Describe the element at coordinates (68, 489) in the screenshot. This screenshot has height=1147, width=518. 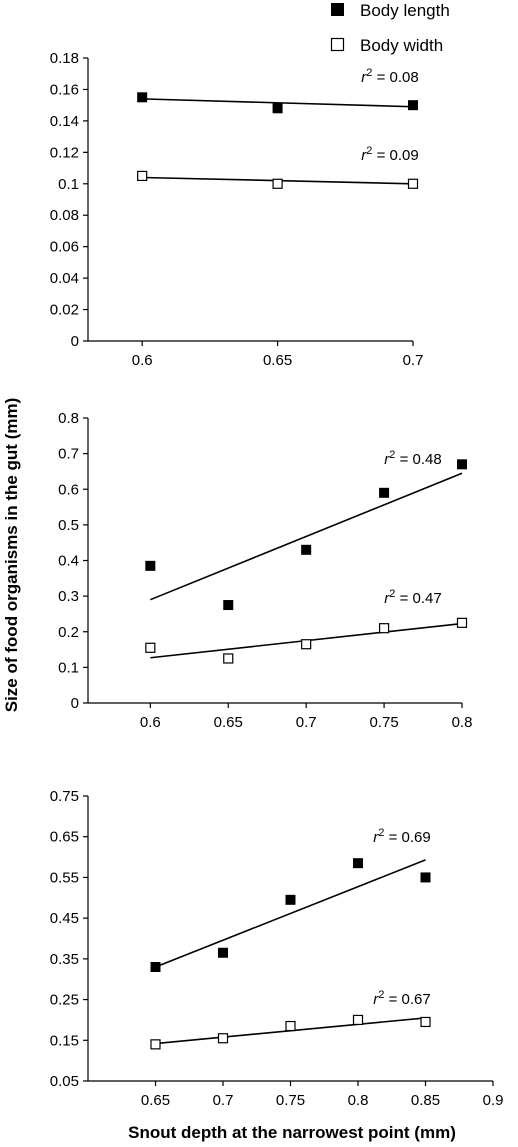
I see `y-tick-label: 0.6` at that location.